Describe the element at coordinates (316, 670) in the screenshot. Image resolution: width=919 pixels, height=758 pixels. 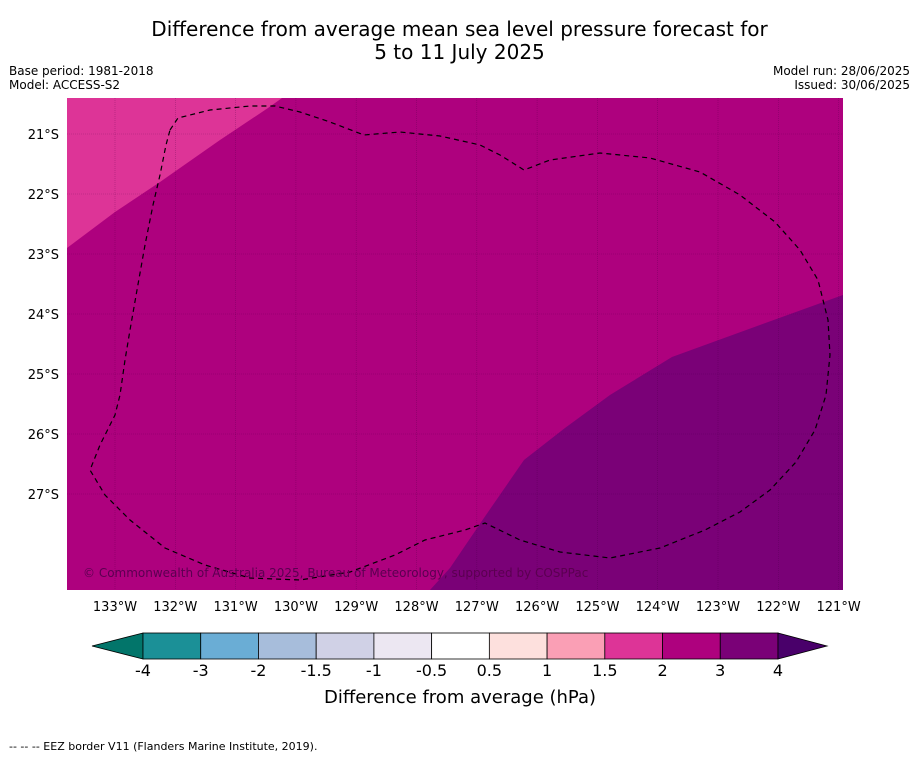
I see `colorbar-tick-label: -1.5` at that location.